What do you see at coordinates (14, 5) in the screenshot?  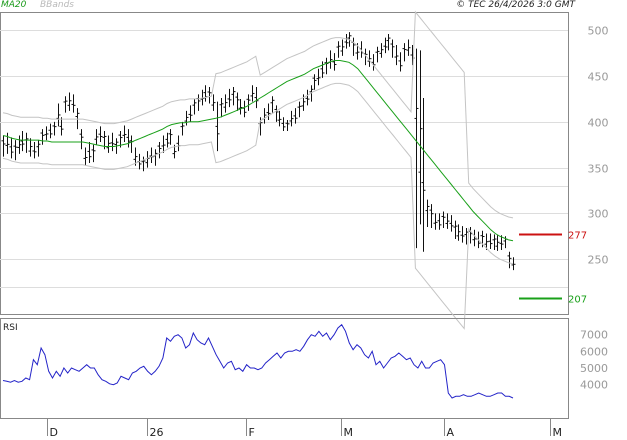 I see `ma20-legend-label: MA20` at bounding box center [14, 5].